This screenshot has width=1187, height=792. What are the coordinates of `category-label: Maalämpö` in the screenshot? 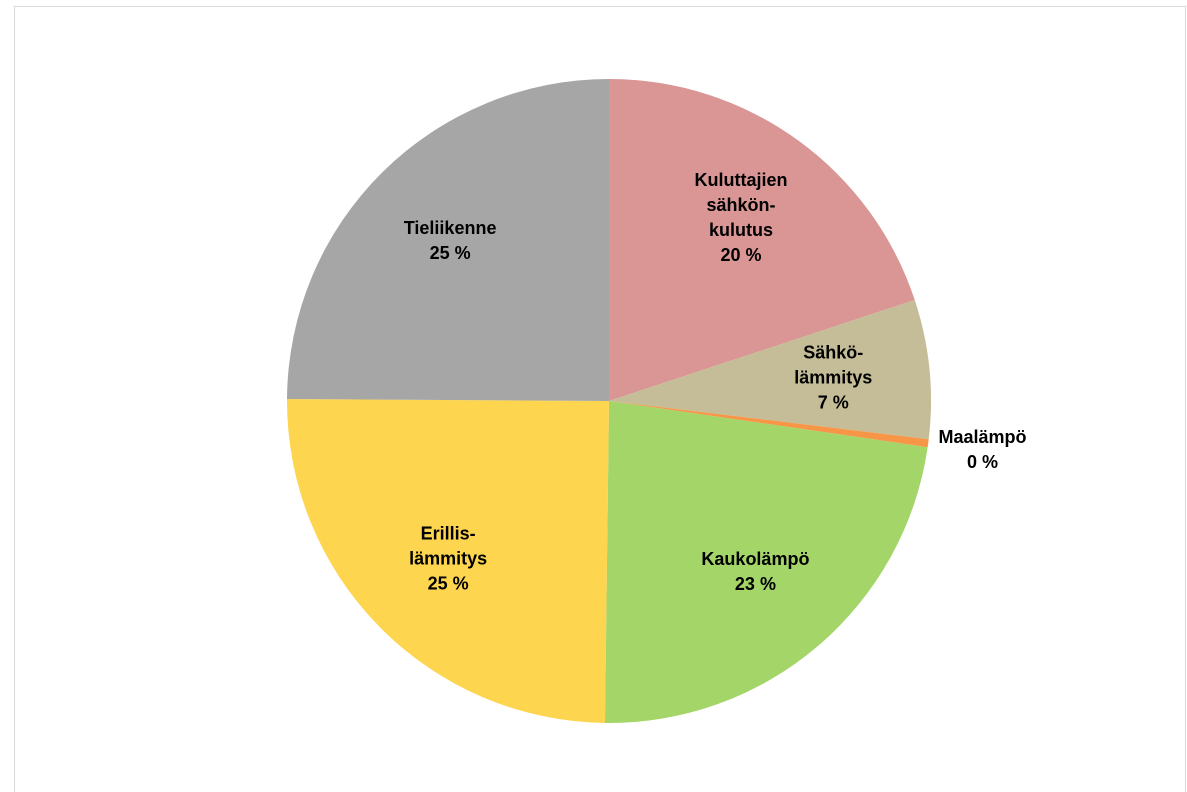 It's located at (982, 437).